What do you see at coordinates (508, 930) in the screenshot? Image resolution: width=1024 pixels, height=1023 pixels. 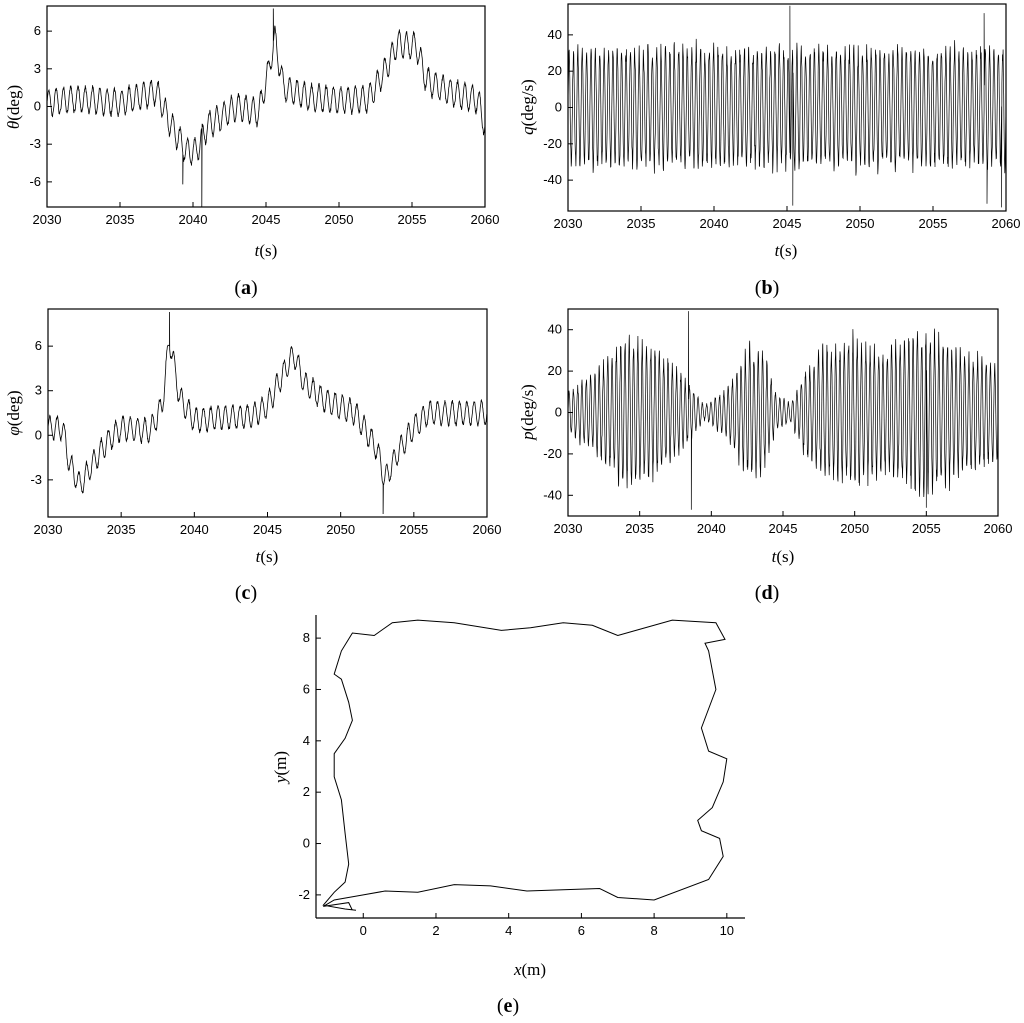 I see `x-tick-label: 4` at bounding box center [508, 930].